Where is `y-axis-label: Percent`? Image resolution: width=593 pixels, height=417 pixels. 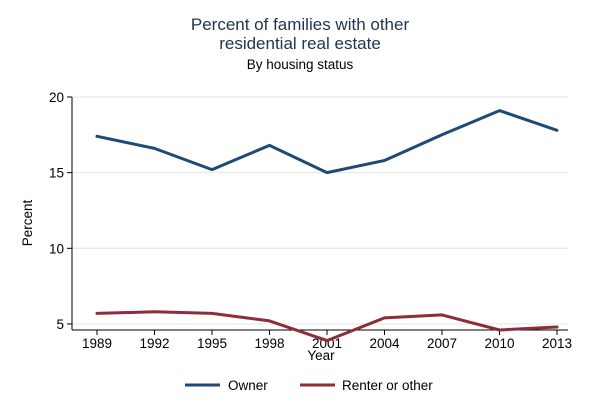
y-axis-label: Percent is located at coordinates (27, 222).